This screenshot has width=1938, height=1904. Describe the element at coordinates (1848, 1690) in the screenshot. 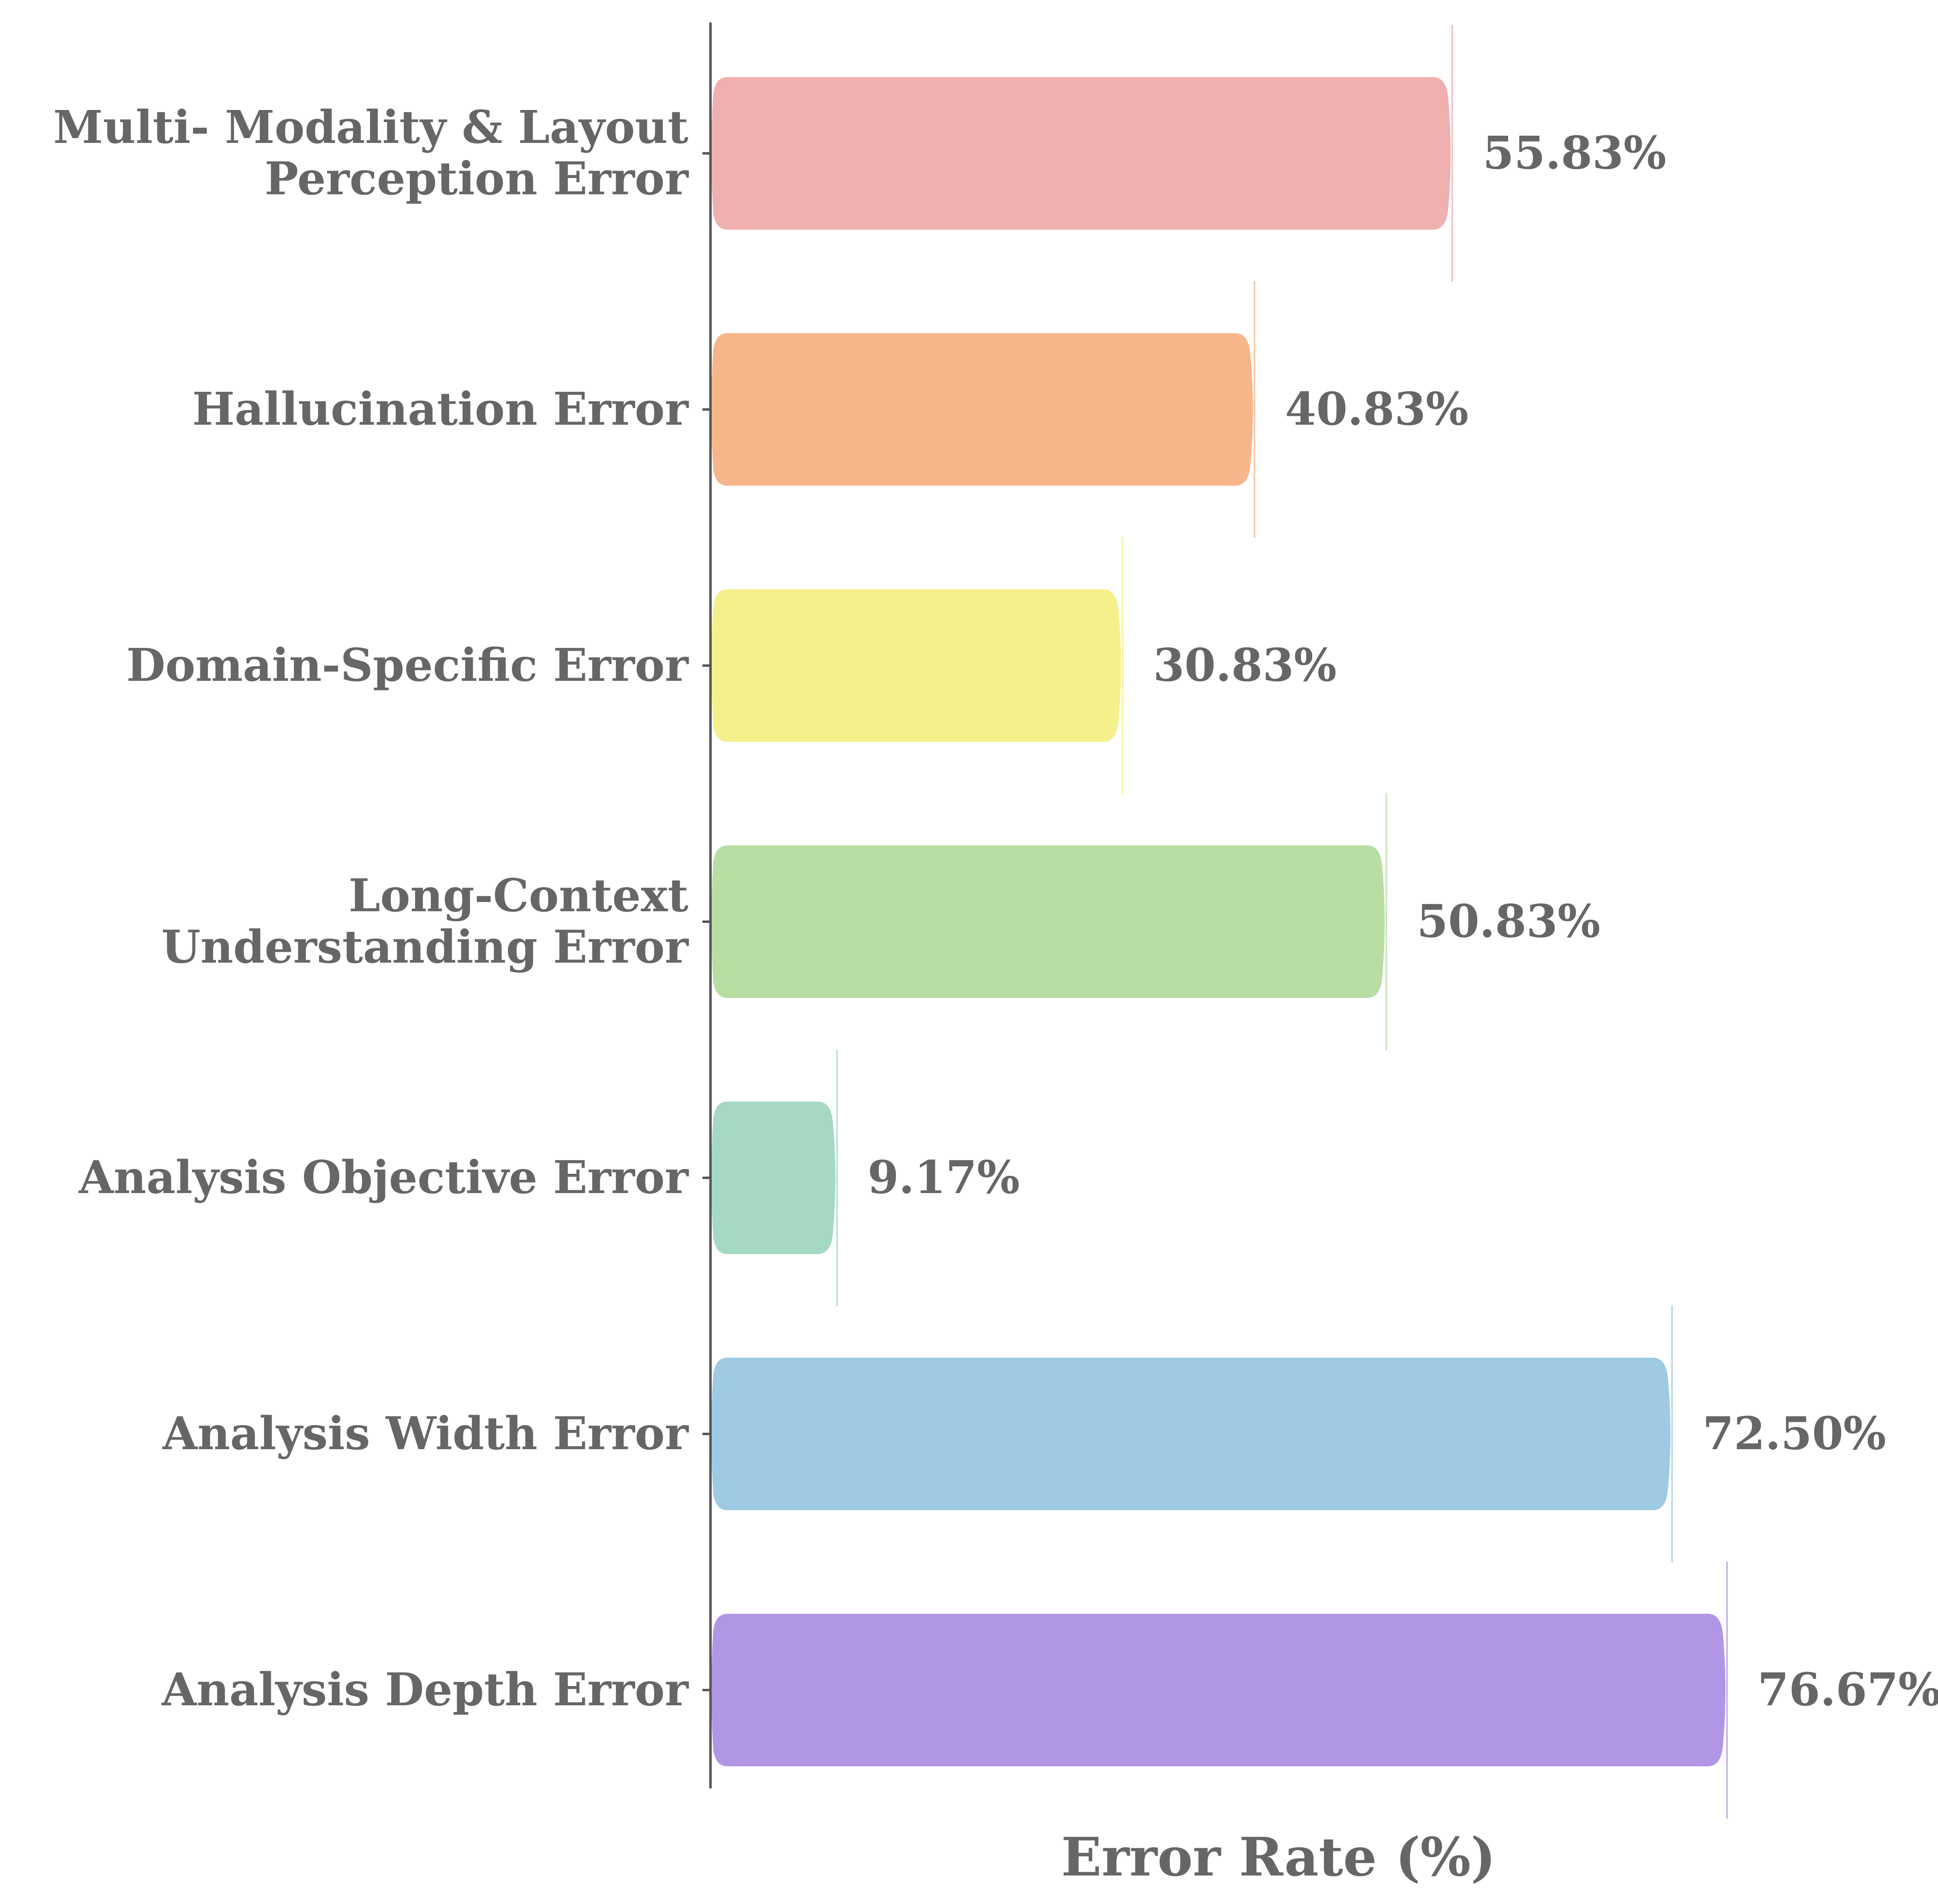

I see `value-label: 76.67%` at that location.